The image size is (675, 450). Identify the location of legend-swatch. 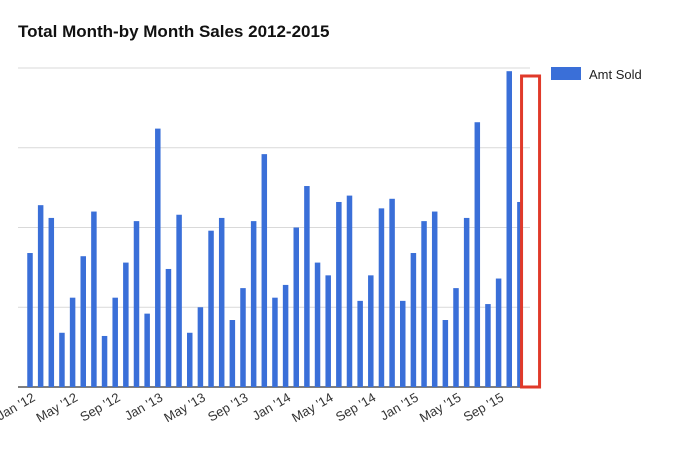
(566, 73).